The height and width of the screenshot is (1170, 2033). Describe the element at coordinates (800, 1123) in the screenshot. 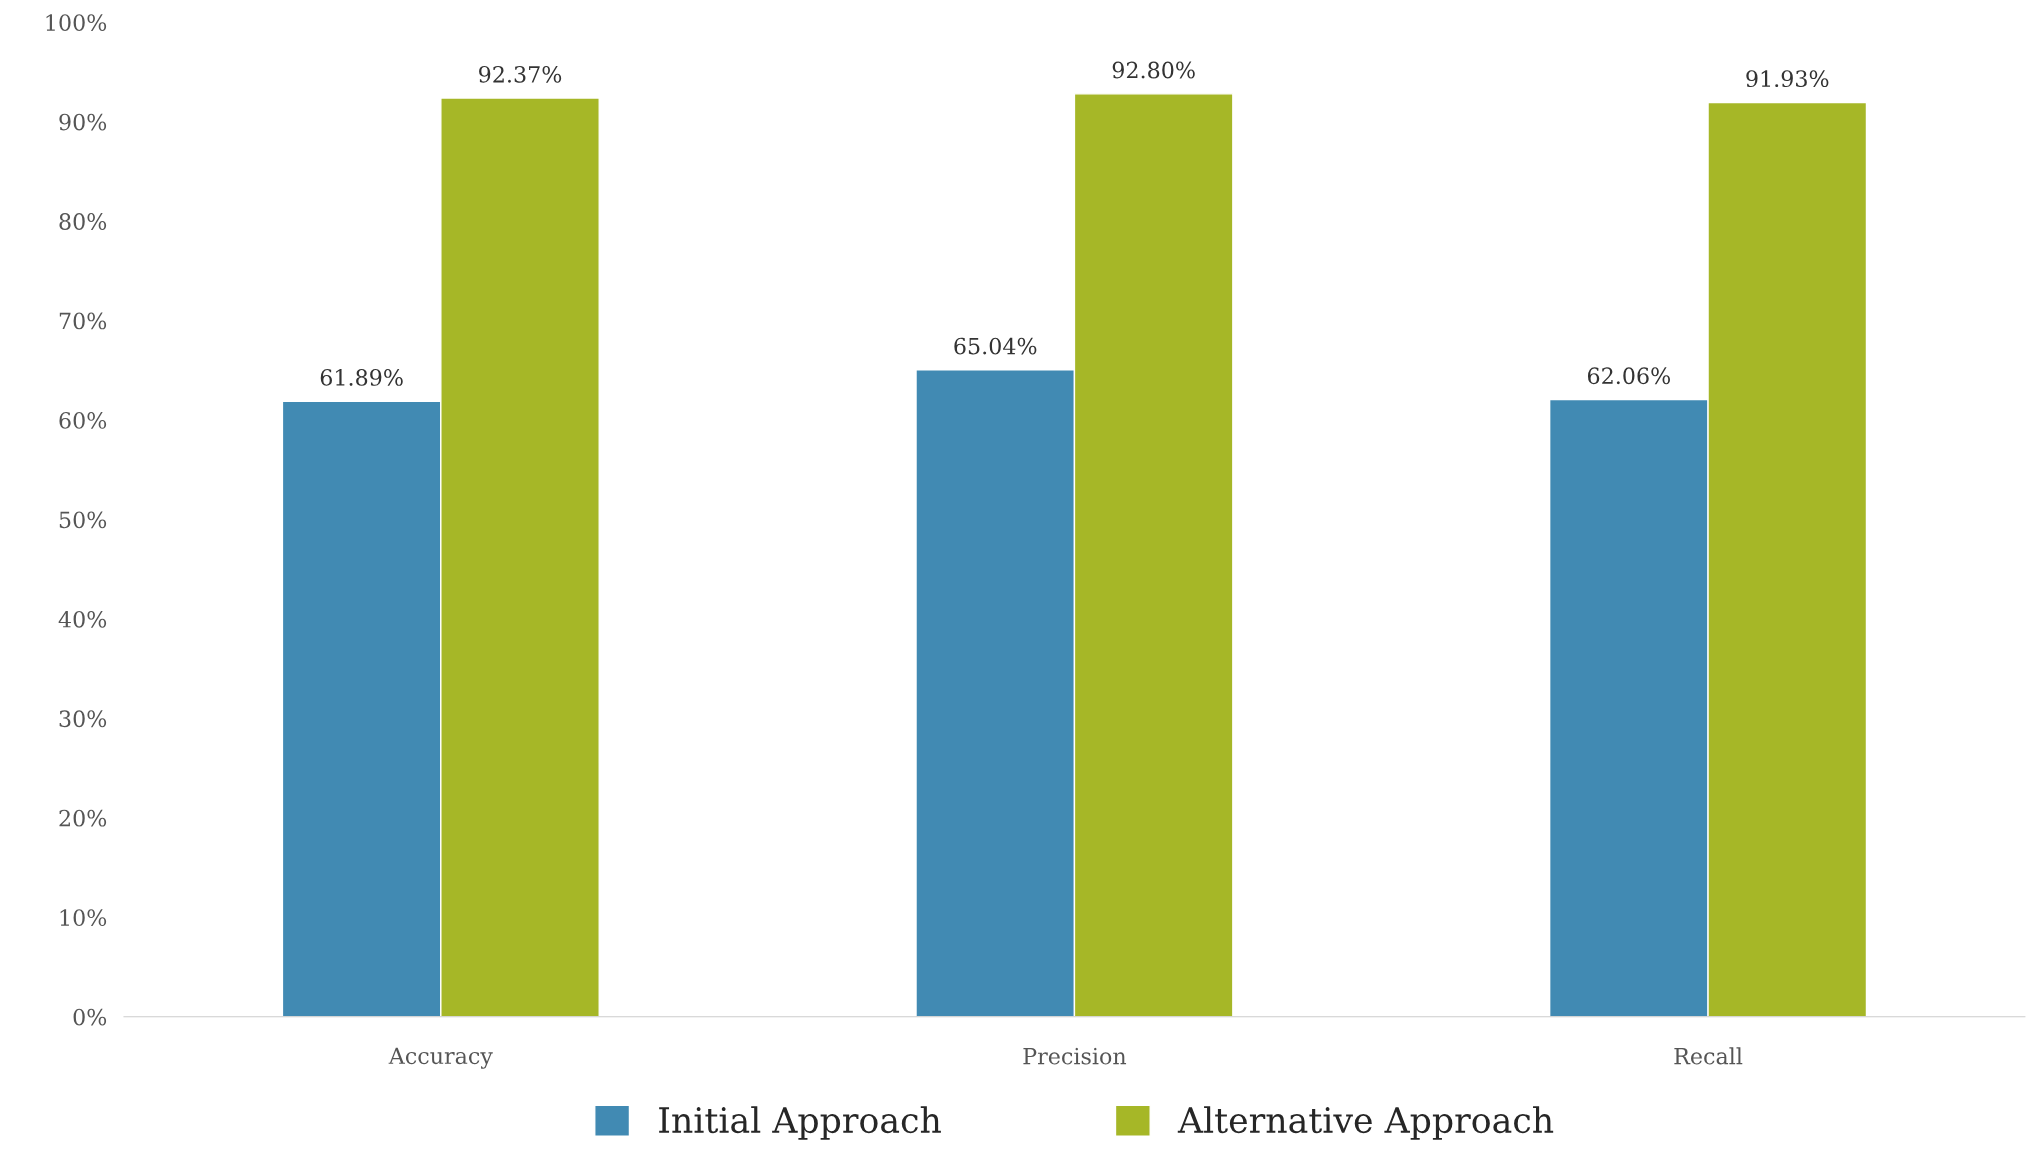

I see `legend-label: Initial Approach` at that location.